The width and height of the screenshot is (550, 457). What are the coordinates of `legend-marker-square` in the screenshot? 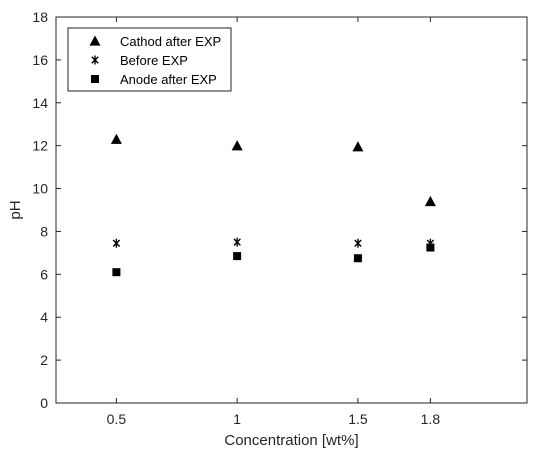 It's located at (95, 79).